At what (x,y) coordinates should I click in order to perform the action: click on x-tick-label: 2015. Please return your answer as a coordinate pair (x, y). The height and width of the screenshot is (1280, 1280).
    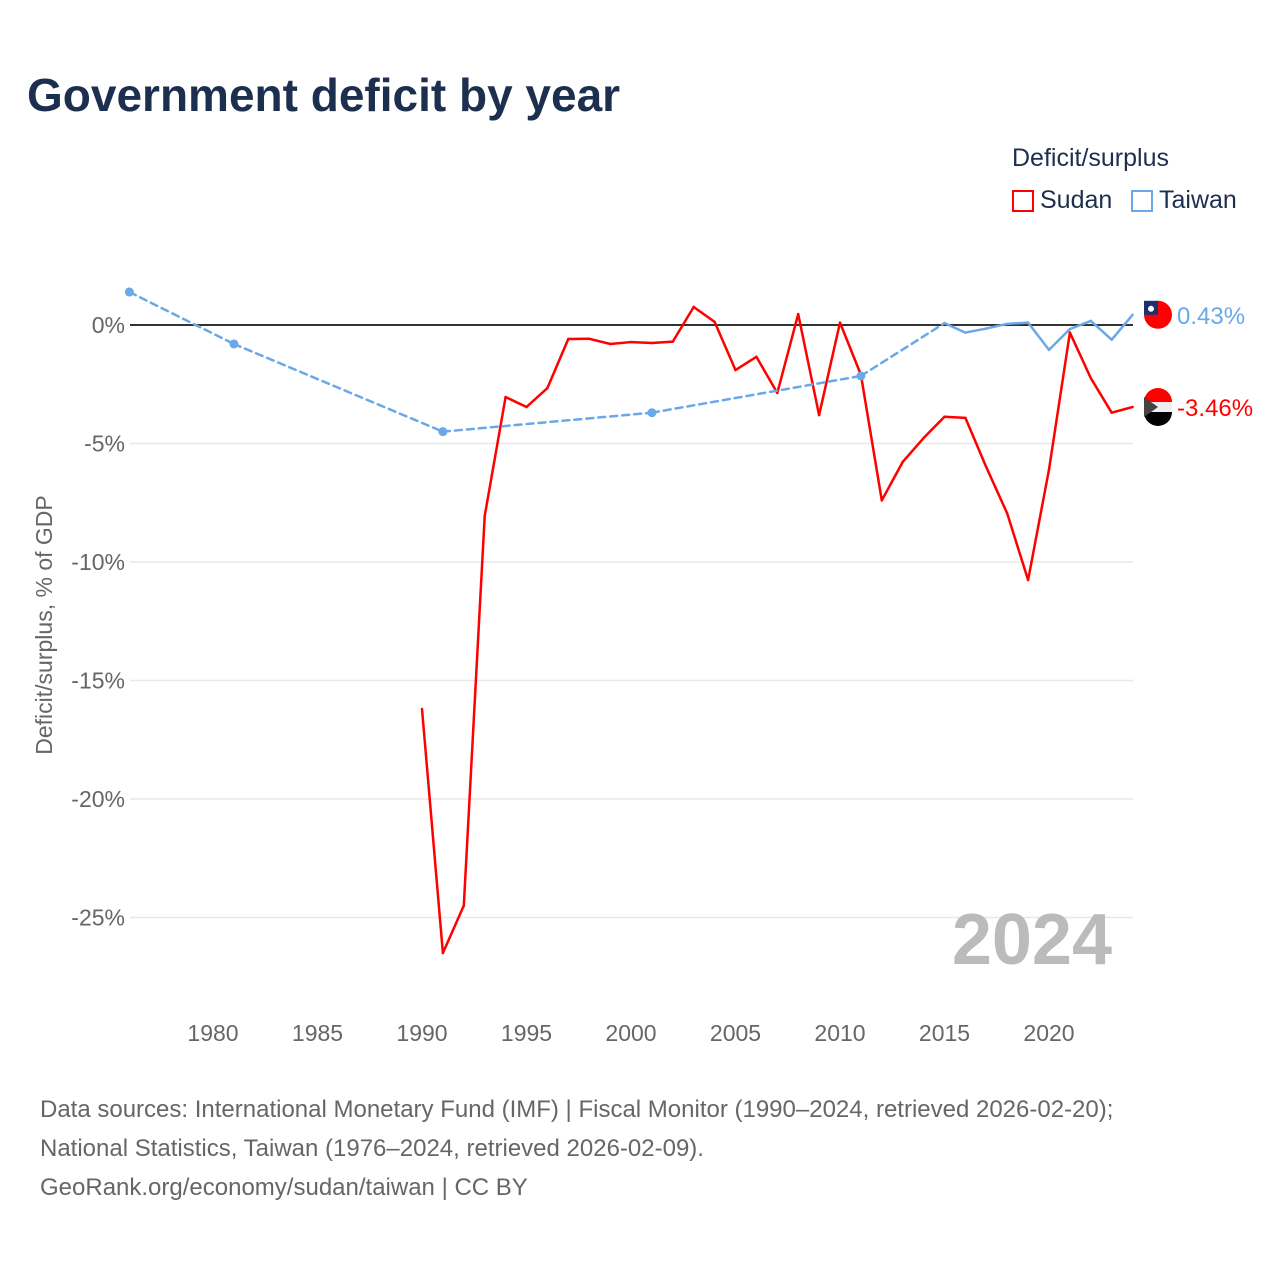
    Looking at the image, I should click on (944, 1033).